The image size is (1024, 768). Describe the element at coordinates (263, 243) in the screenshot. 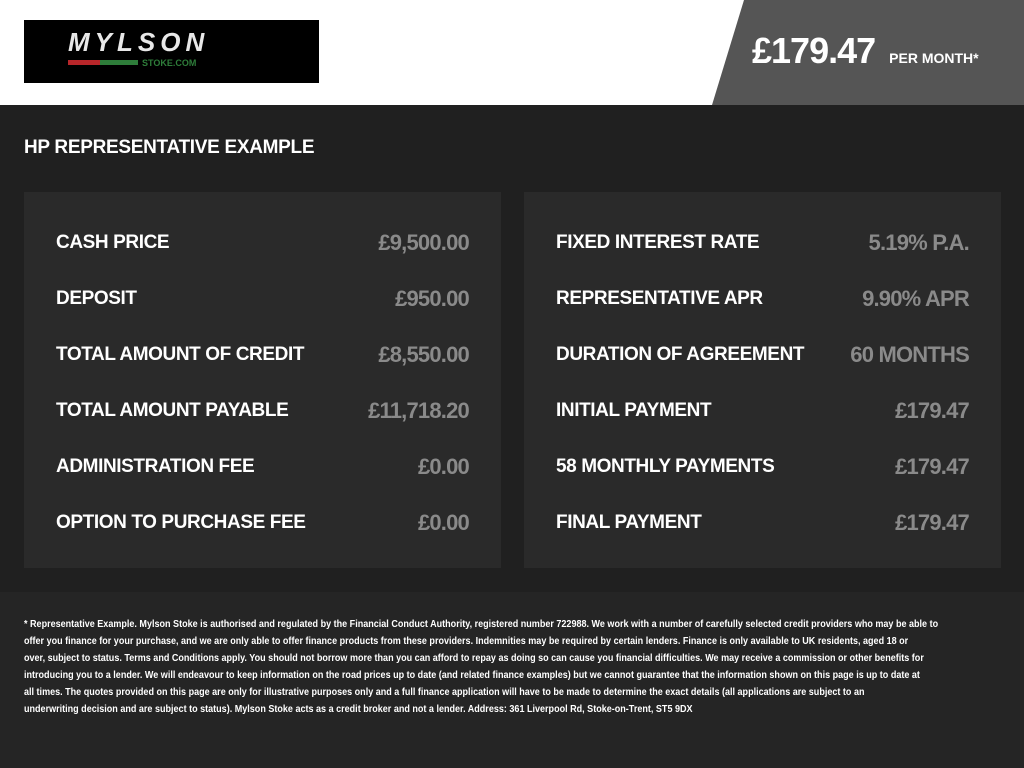

I see `finance-row: CASH PRICE £9,500.00` at that location.